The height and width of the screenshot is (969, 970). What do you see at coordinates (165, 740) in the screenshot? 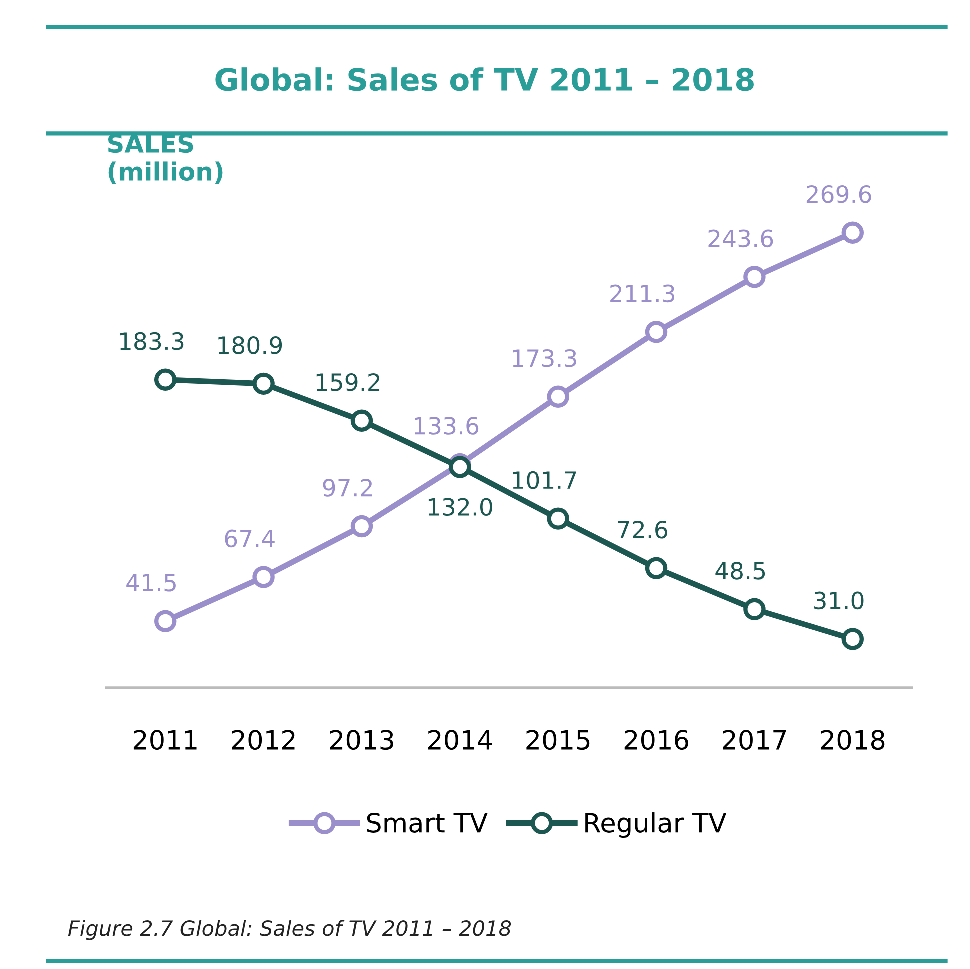
I see `x-tick-label: 2011` at bounding box center [165, 740].